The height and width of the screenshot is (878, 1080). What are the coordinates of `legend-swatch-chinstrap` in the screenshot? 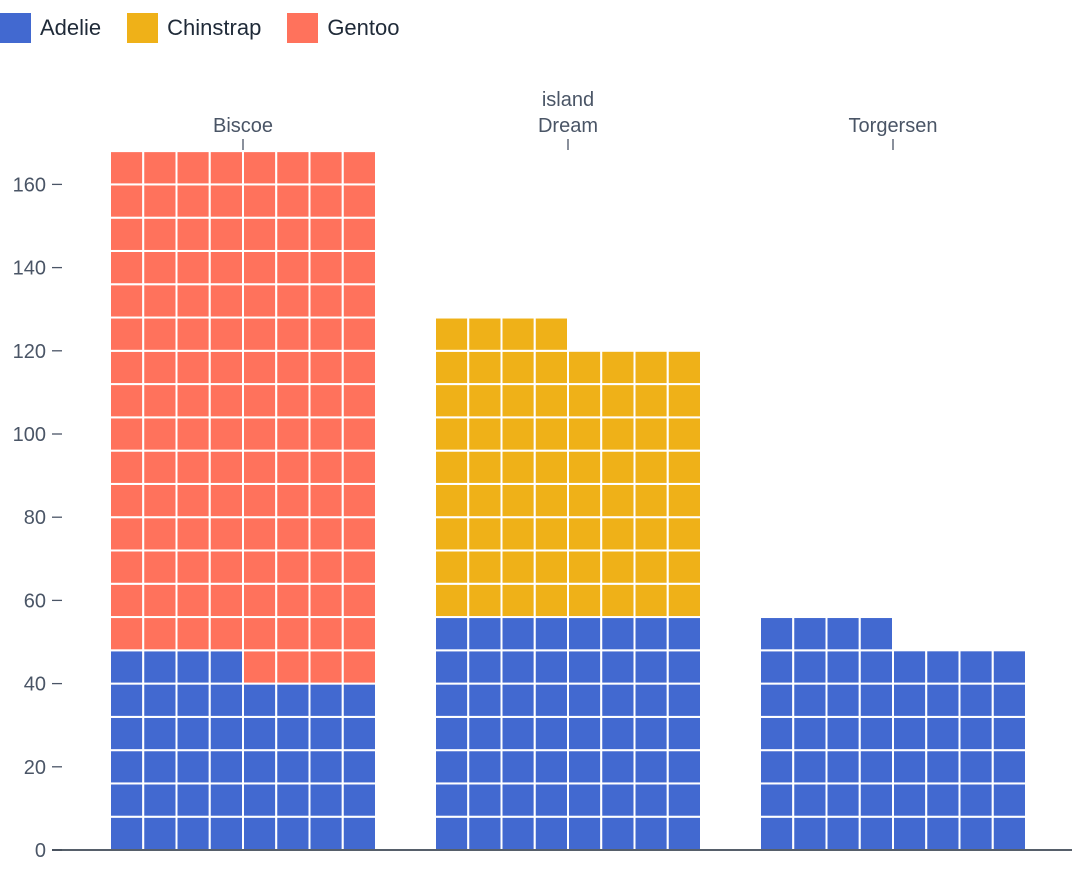 It's located at (143, 28).